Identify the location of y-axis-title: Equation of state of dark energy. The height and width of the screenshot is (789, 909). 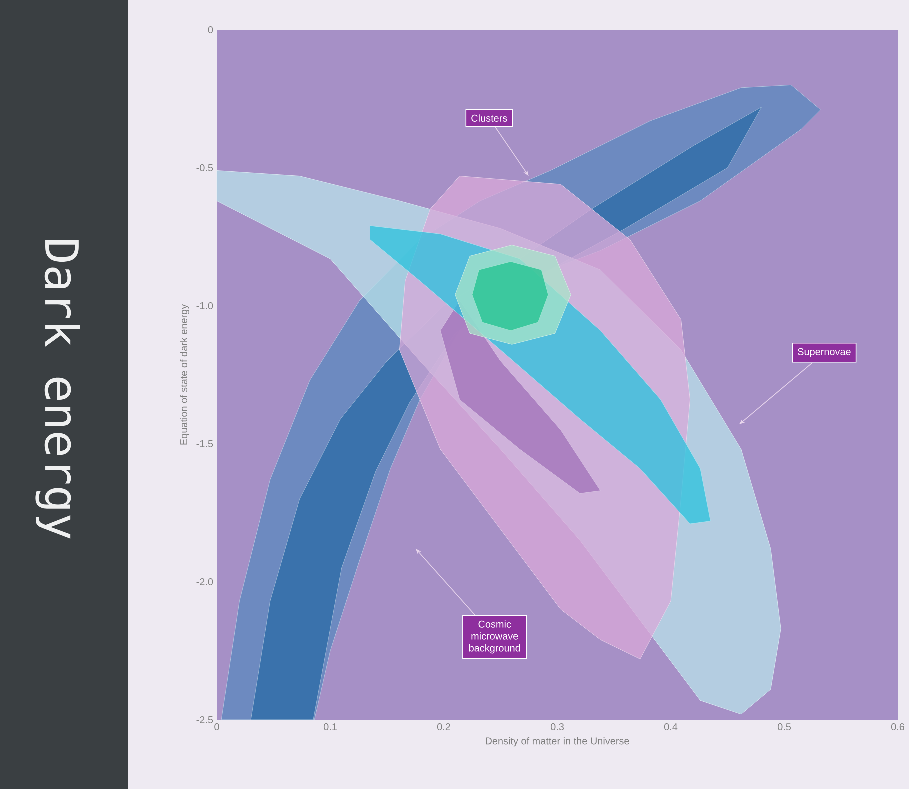
(185, 374).